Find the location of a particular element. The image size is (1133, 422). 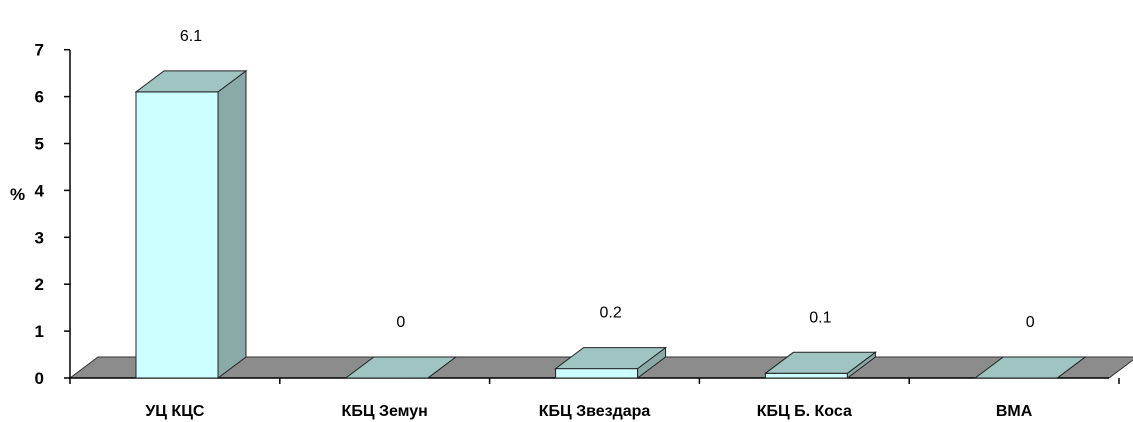

category-label: КБЦ Земун is located at coordinates (385, 411).